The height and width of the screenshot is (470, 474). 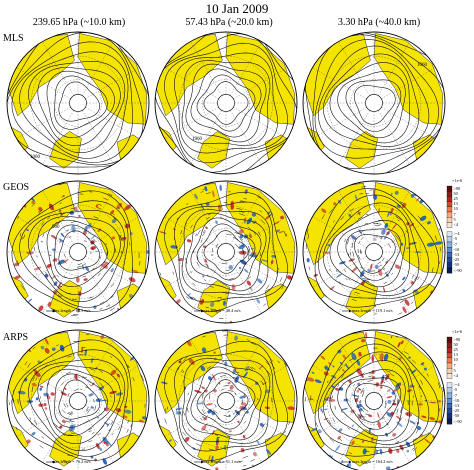 What do you see at coordinates (221, 461) in the screenshot?
I see `max-length-arps-2: max.length = 51.1 m/s` at bounding box center [221, 461].